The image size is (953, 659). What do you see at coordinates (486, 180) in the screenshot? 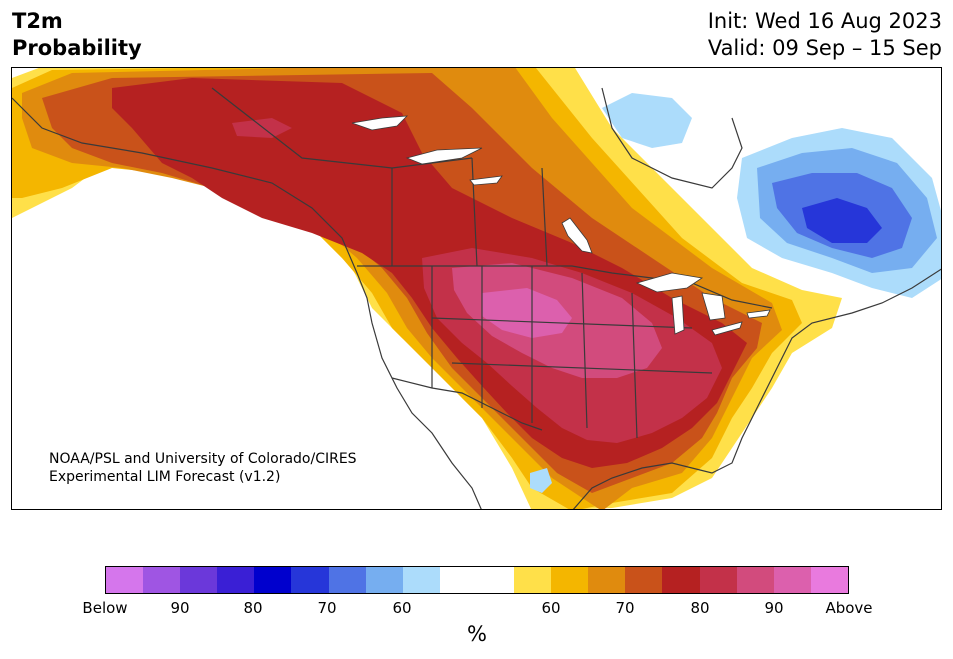
I see `lake-athabasca` at bounding box center [486, 180].